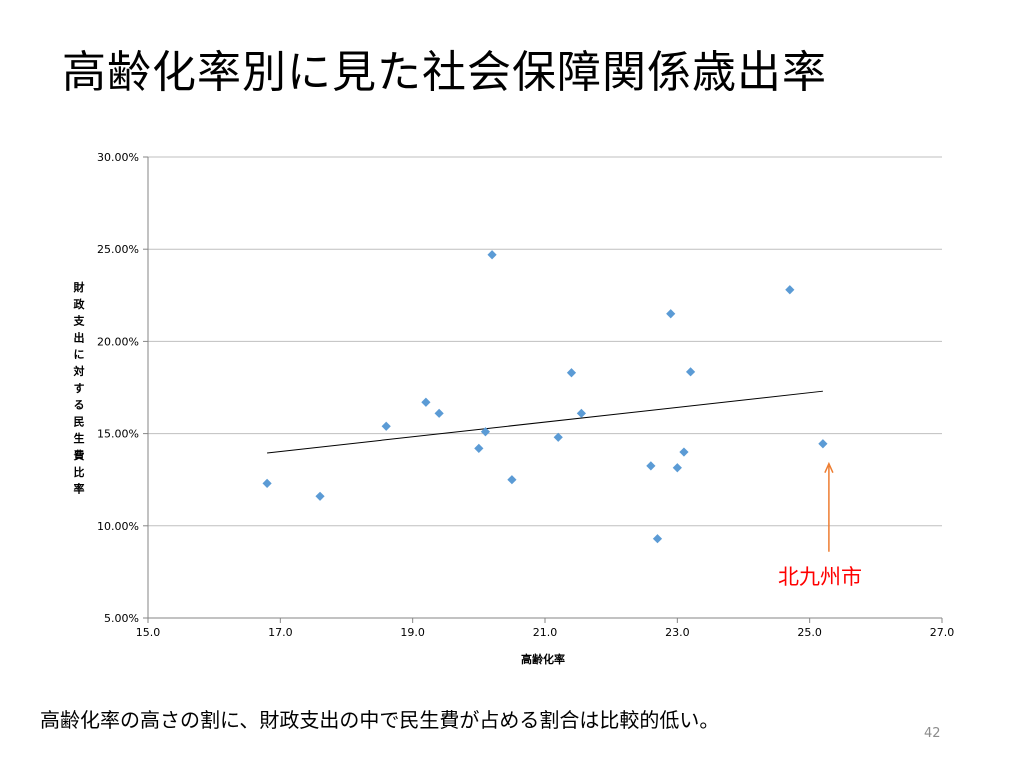 The height and width of the screenshot is (768, 1024). Describe the element at coordinates (118, 157) in the screenshot. I see `y-tick-label: 30.00%` at that location.